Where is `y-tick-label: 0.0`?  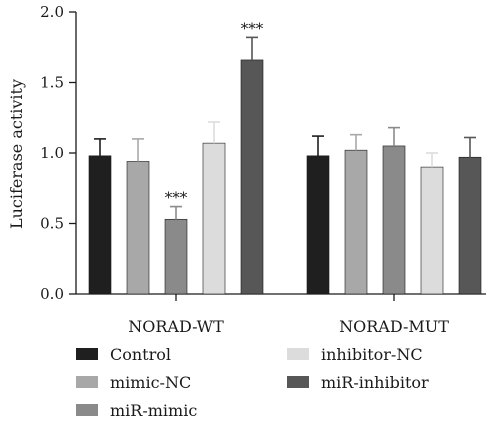 y-tick-label: 0.0 is located at coordinates (52, 294).